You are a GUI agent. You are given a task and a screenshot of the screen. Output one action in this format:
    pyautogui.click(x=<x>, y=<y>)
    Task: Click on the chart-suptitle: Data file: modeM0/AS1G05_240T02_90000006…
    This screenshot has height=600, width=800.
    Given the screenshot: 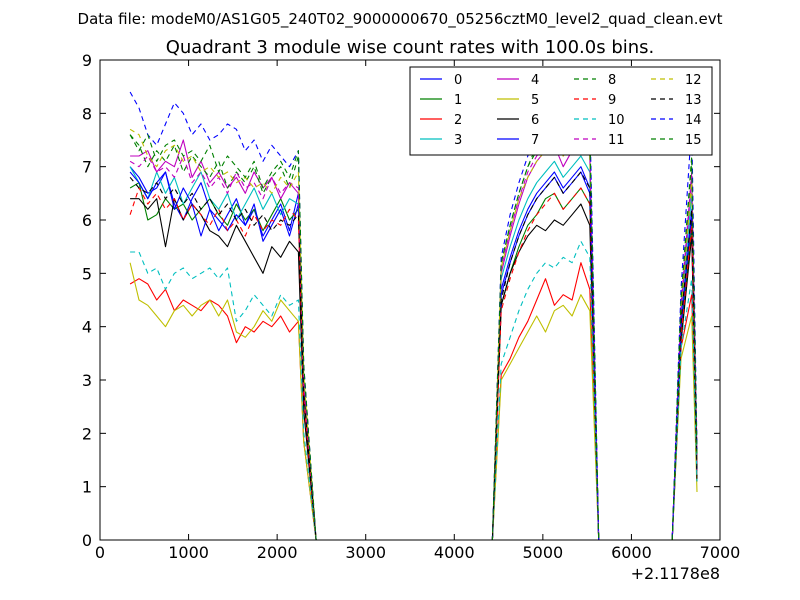 What is the action you would take?
    pyautogui.click(x=400, y=19)
    